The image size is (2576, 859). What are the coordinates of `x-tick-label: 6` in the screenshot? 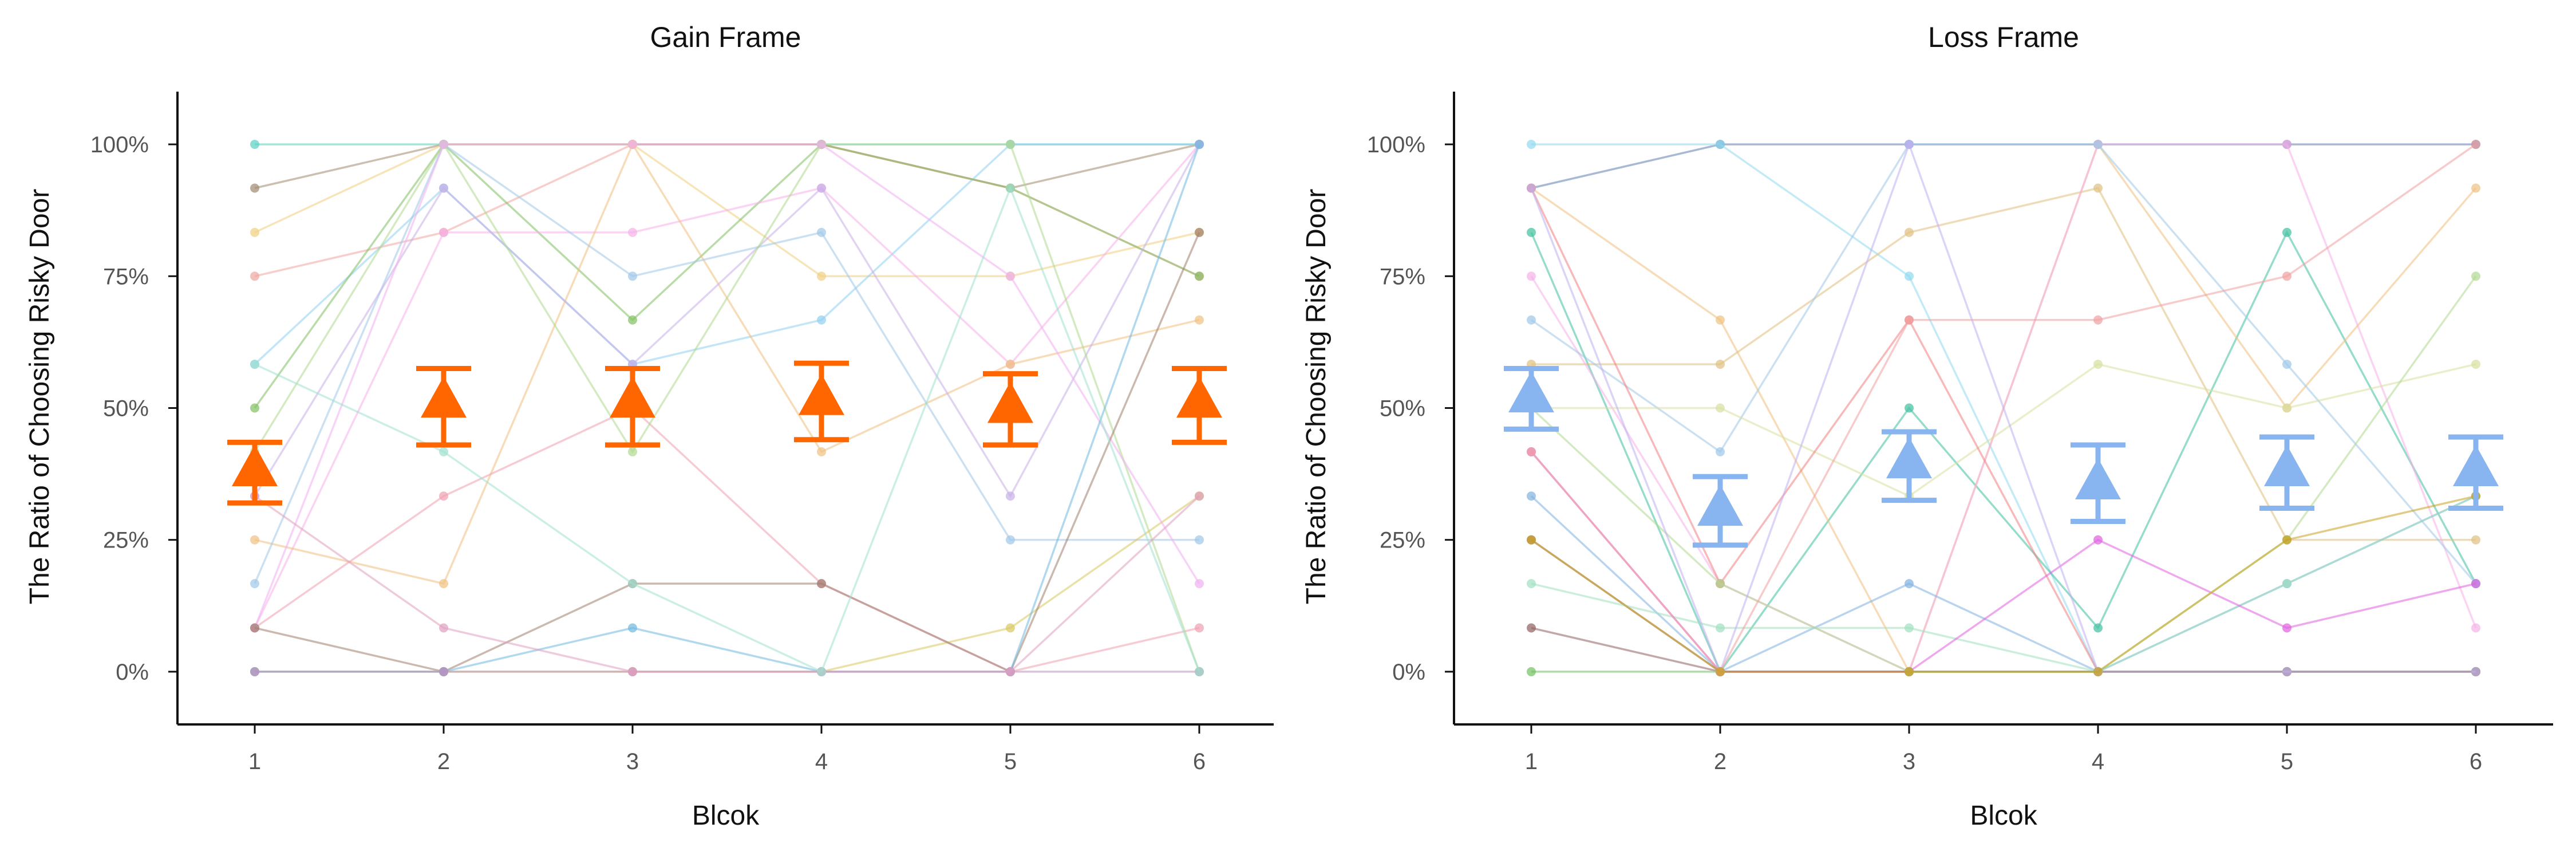 It's located at (2476, 761).